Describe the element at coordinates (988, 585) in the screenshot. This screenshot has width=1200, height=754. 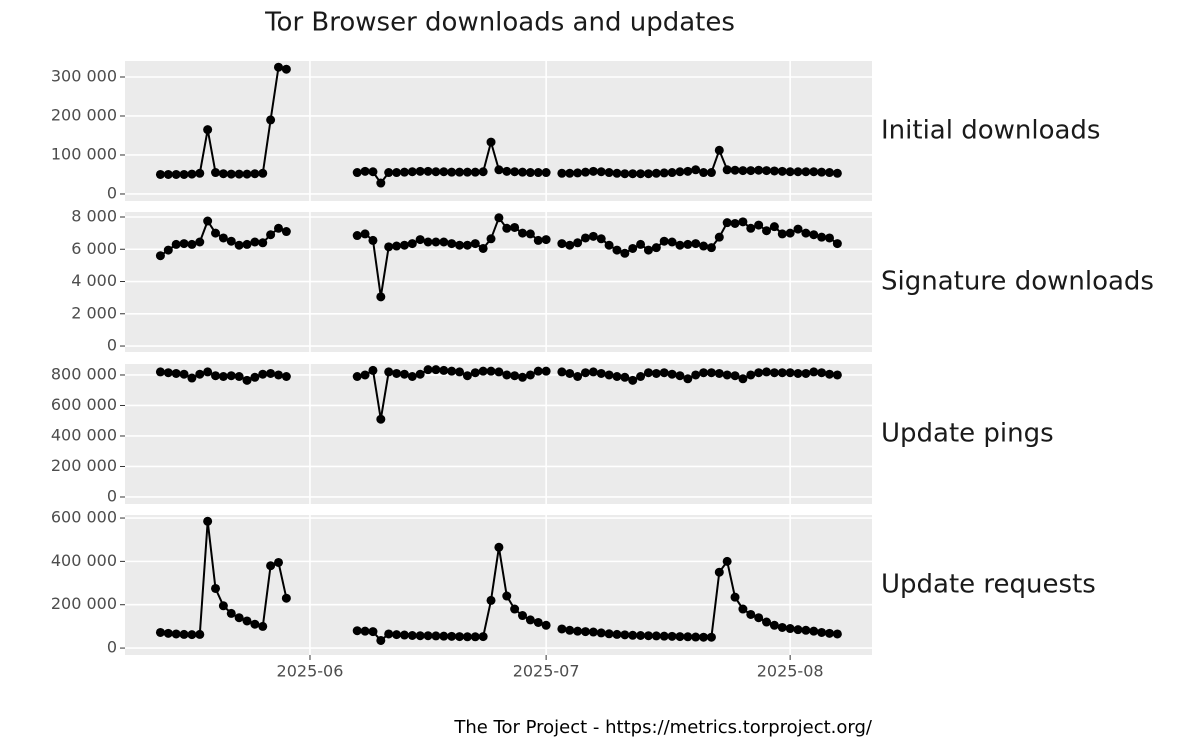
I see `facet-label: Update requests` at that location.